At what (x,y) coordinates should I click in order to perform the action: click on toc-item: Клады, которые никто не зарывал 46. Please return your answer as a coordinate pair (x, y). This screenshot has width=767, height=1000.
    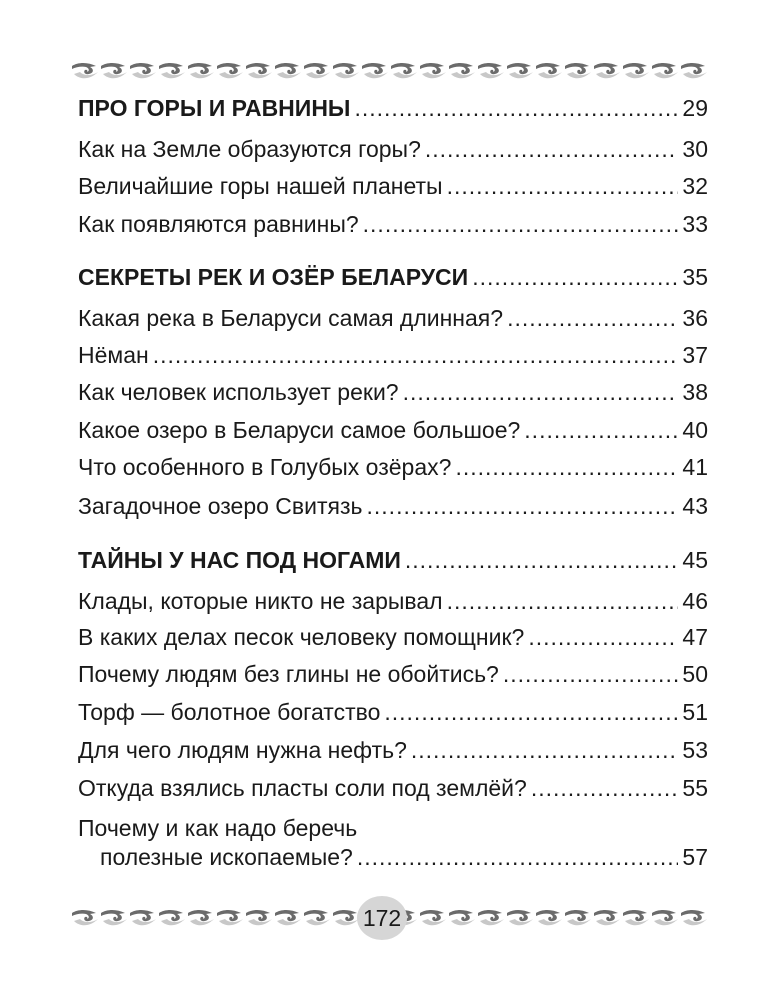
    Looking at the image, I should click on (393, 601).